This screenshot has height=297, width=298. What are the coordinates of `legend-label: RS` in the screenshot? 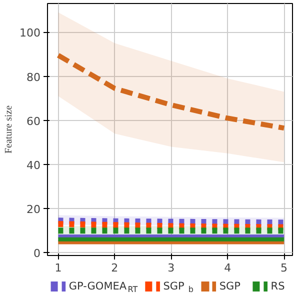 It's located at (278, 286).